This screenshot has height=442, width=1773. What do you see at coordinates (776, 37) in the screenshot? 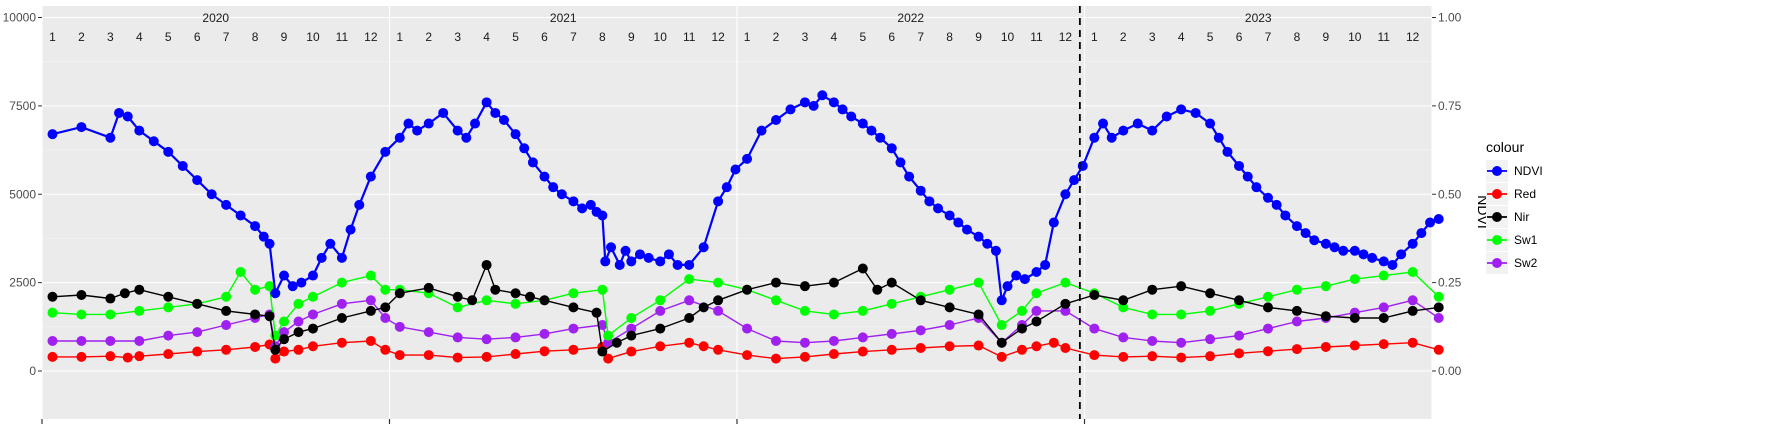
I see `month-label: 2` at bounding box center [776, 37].